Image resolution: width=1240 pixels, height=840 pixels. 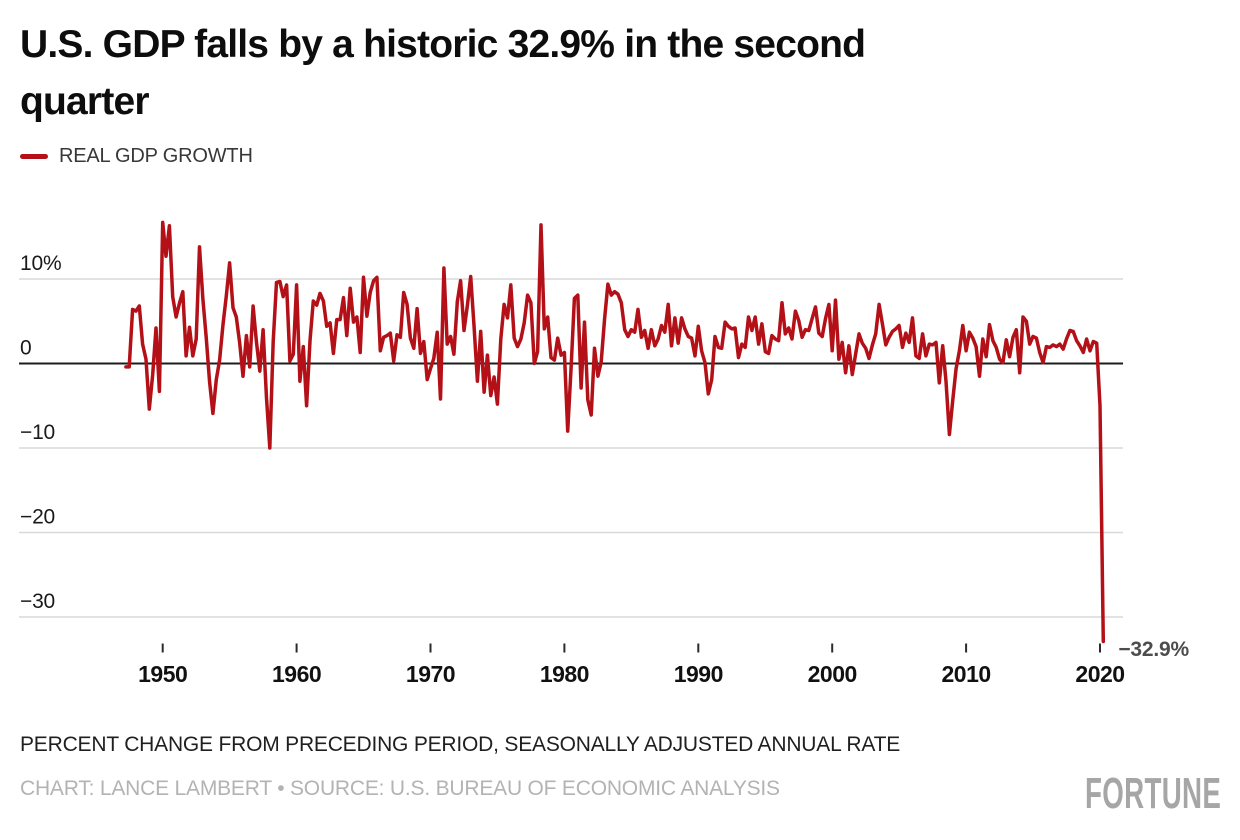 I want to click on x-axis-tick-label: 1950, so click(x=162, y=674).